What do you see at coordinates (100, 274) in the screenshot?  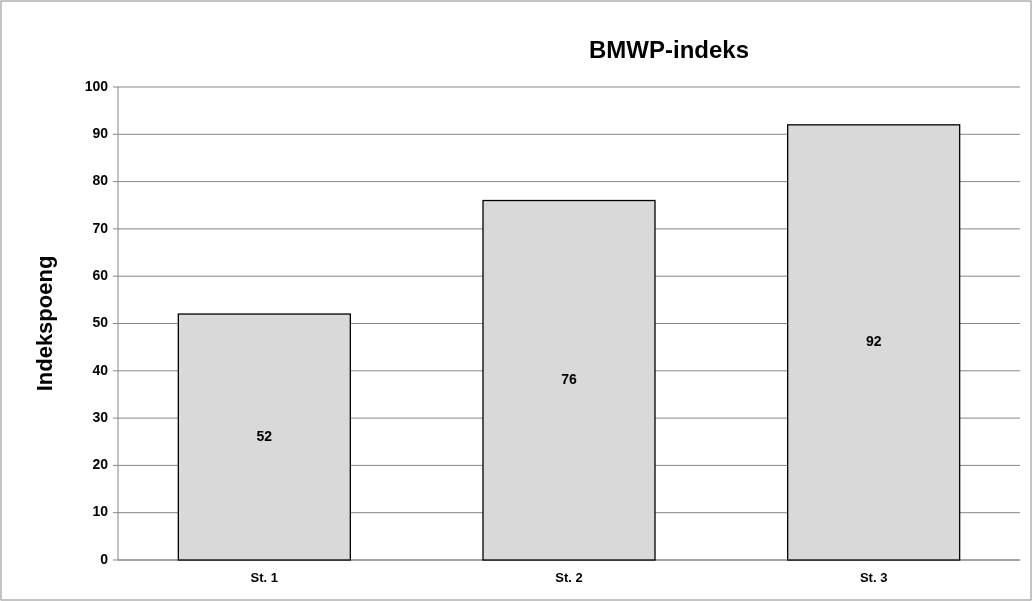 I see `y-tick-label: 60` at bounding box center [100, 274].